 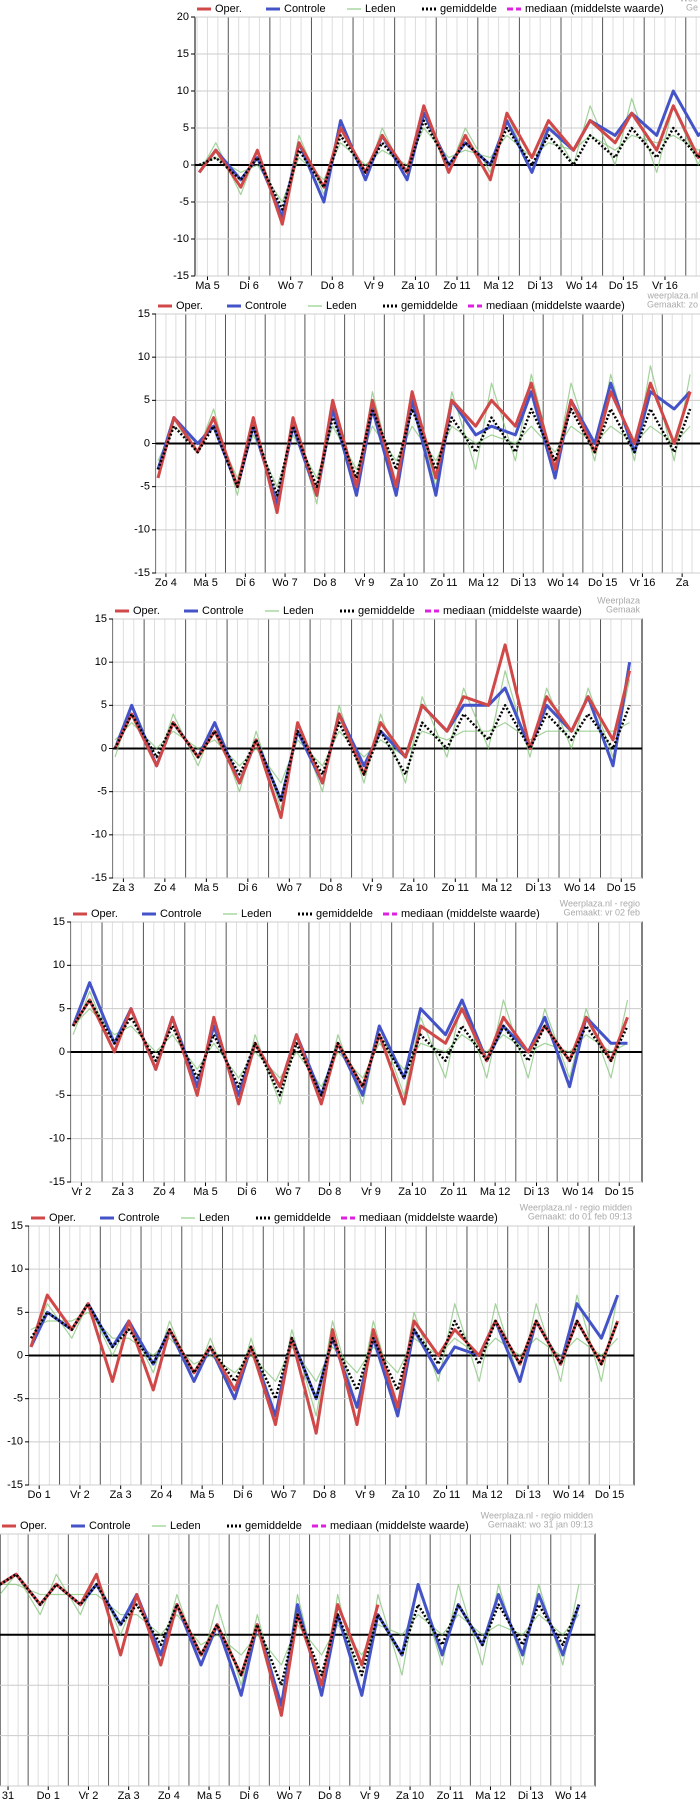 What do you see at coordinates (8, 1795) in the screenshot?
I see `x-tick-label: 31` at bounding box center [8, 1795].